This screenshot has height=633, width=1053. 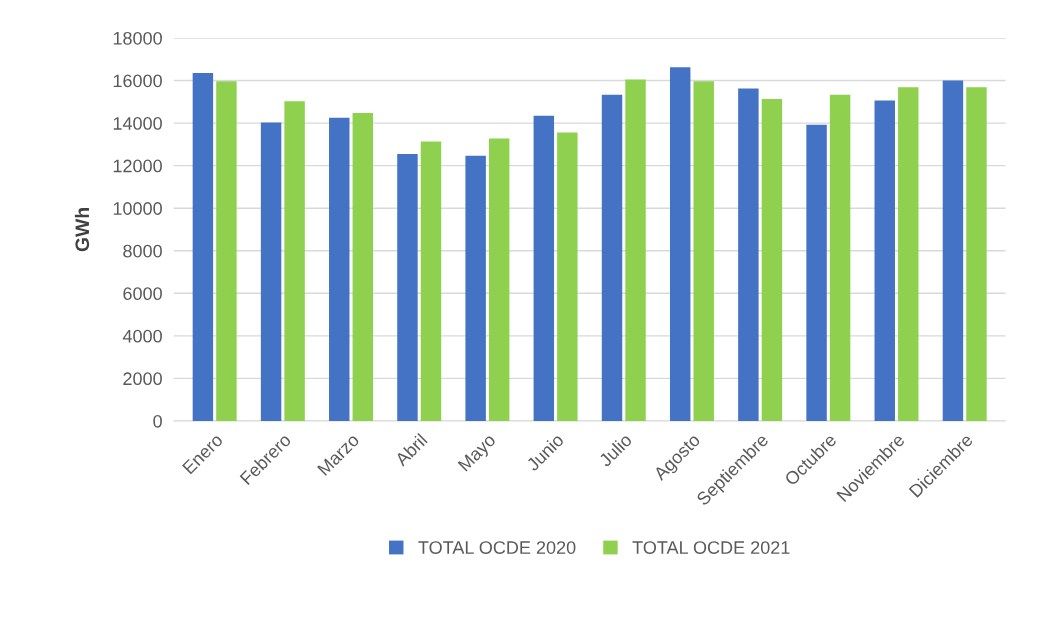 What do you see at coordinates (142, 294) in the screenshot?
I see `y-tick-label: 6000` at bounding box center [142, 294].